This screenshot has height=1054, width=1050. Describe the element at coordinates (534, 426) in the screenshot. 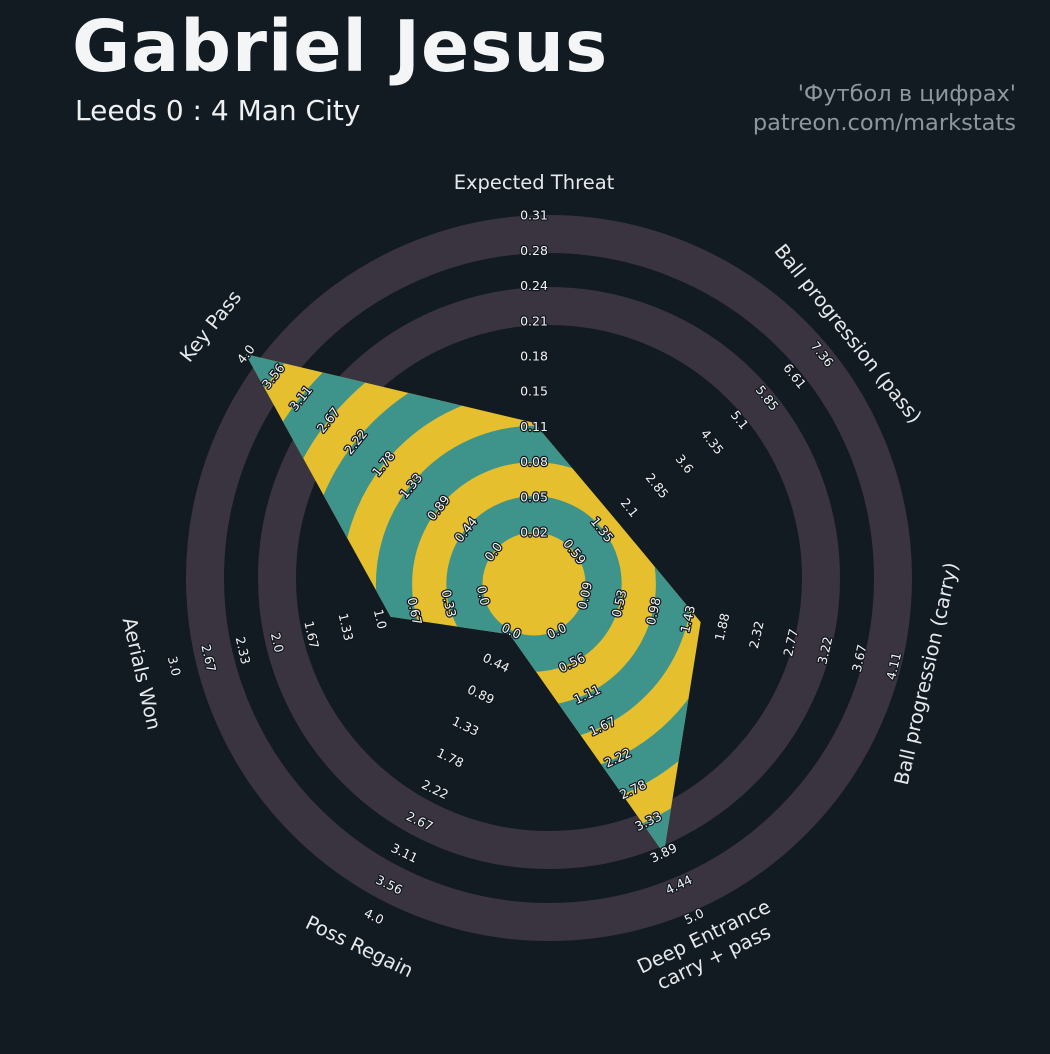

I see `axis-tick-label: 0.11` at that location.